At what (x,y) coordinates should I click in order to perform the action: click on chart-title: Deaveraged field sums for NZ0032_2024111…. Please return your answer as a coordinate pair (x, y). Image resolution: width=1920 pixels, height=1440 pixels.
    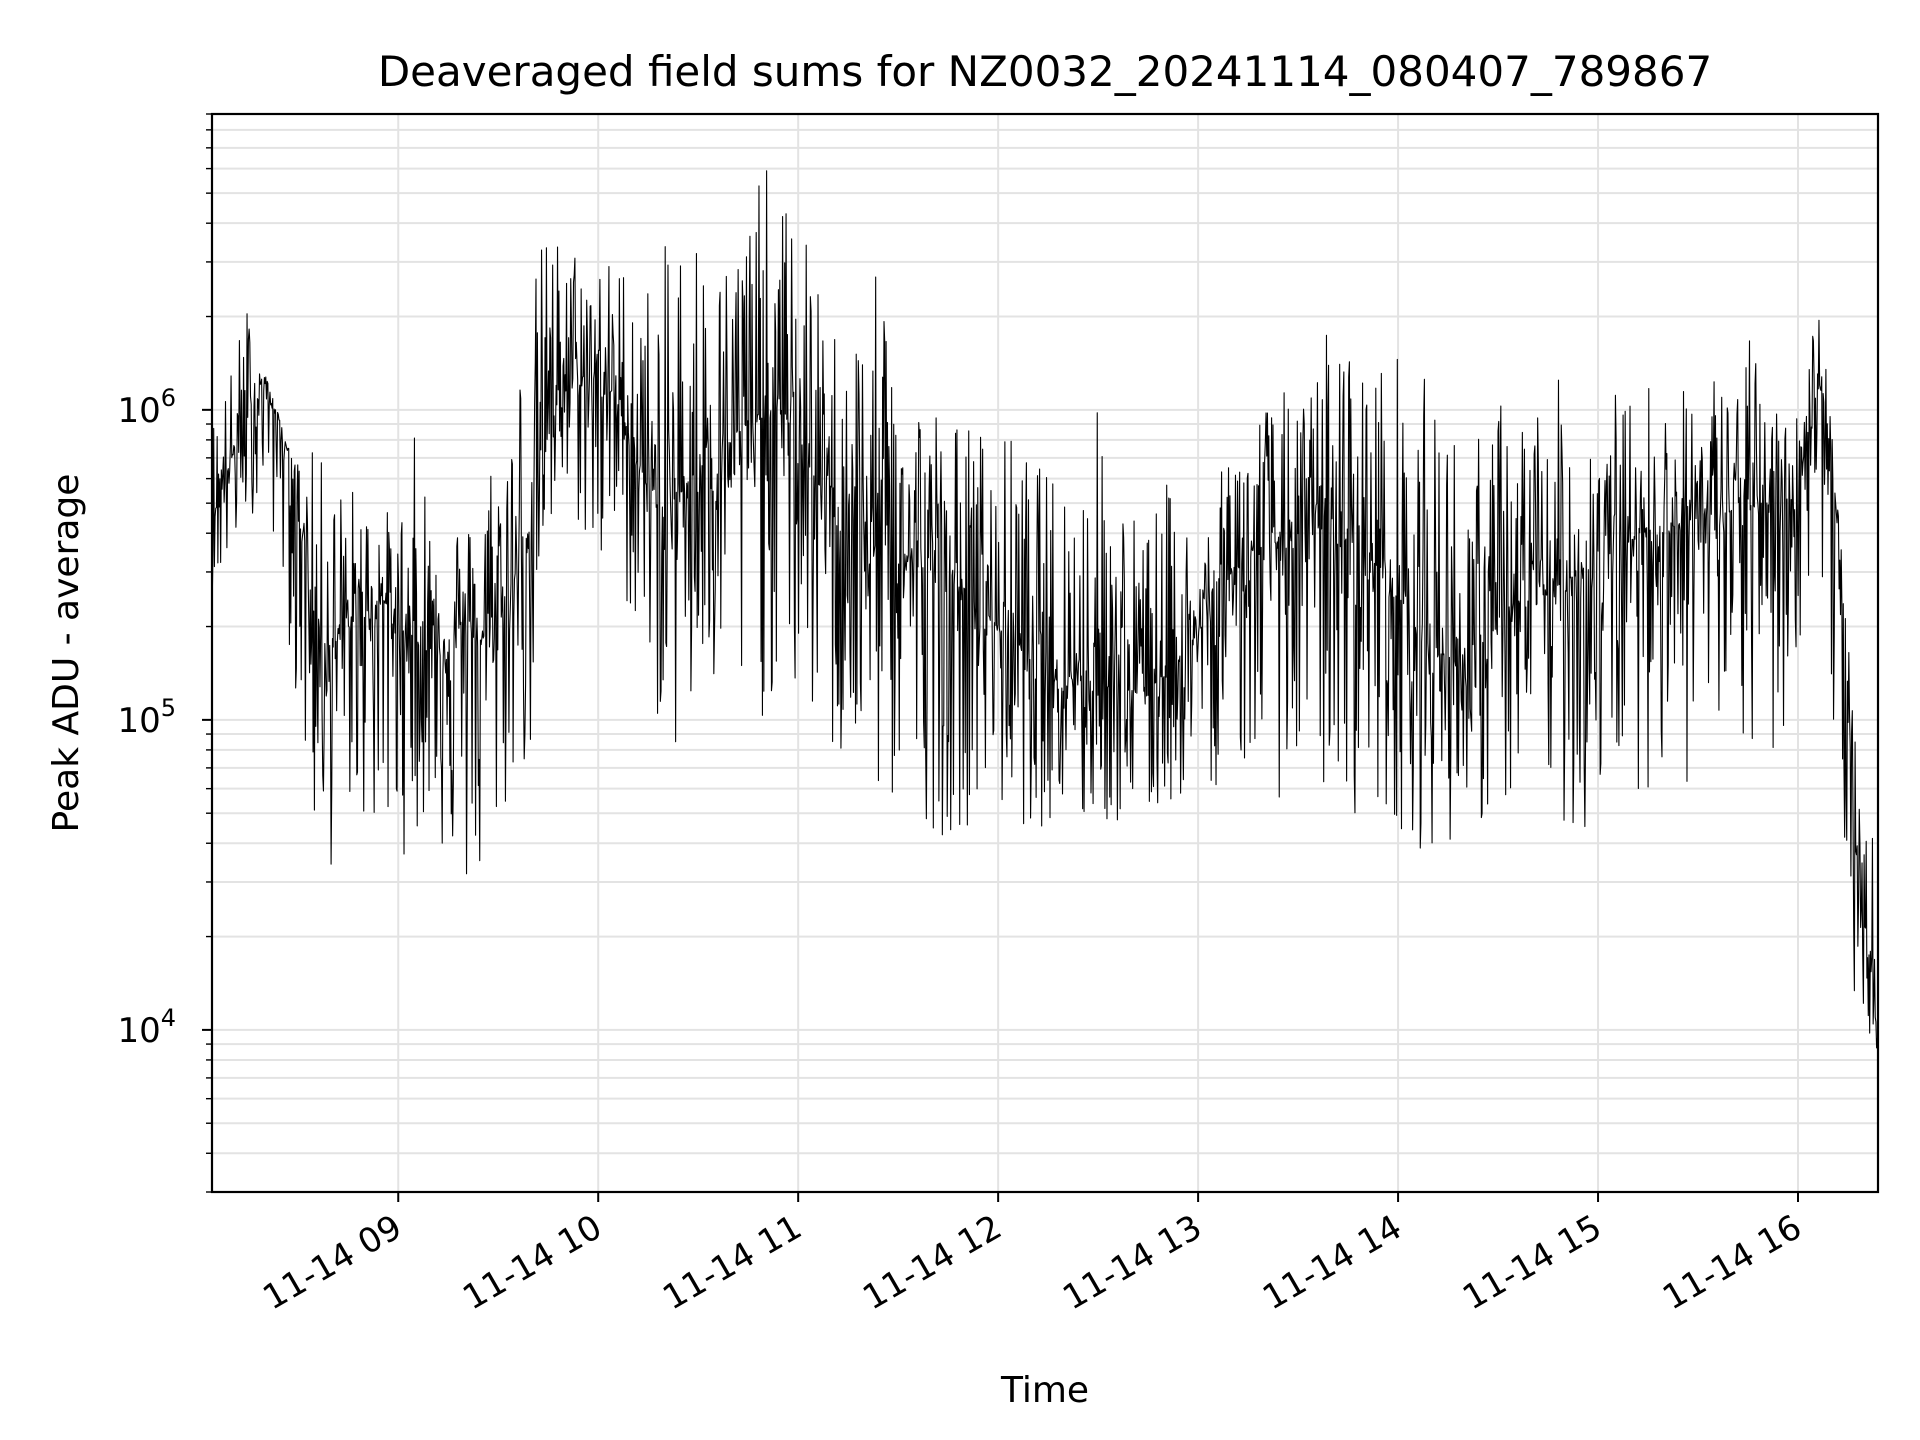
    Looking at the image, I should click on (1045, 71).